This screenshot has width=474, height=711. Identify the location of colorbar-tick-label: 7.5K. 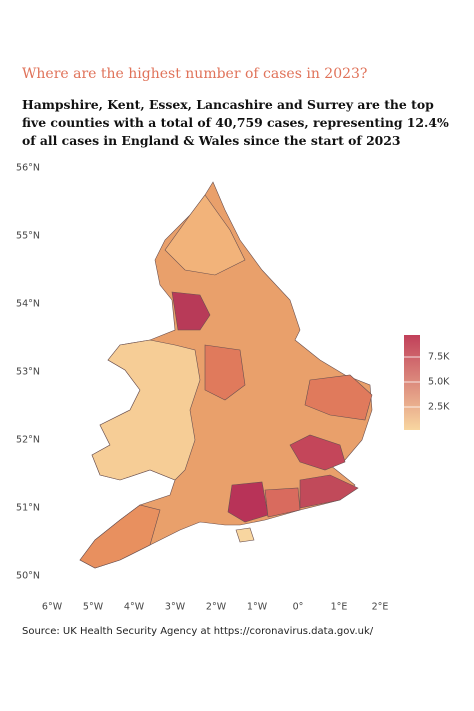
(439, 357).